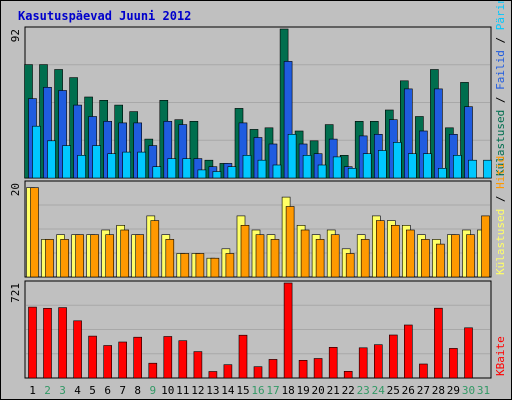 The height and width of the screenshot is (400, 512). What do you see at coordinates (500, 356) in the screenshot?
I see `legend-bottom-part-1: KBaite` at bounding box center [500, 356].